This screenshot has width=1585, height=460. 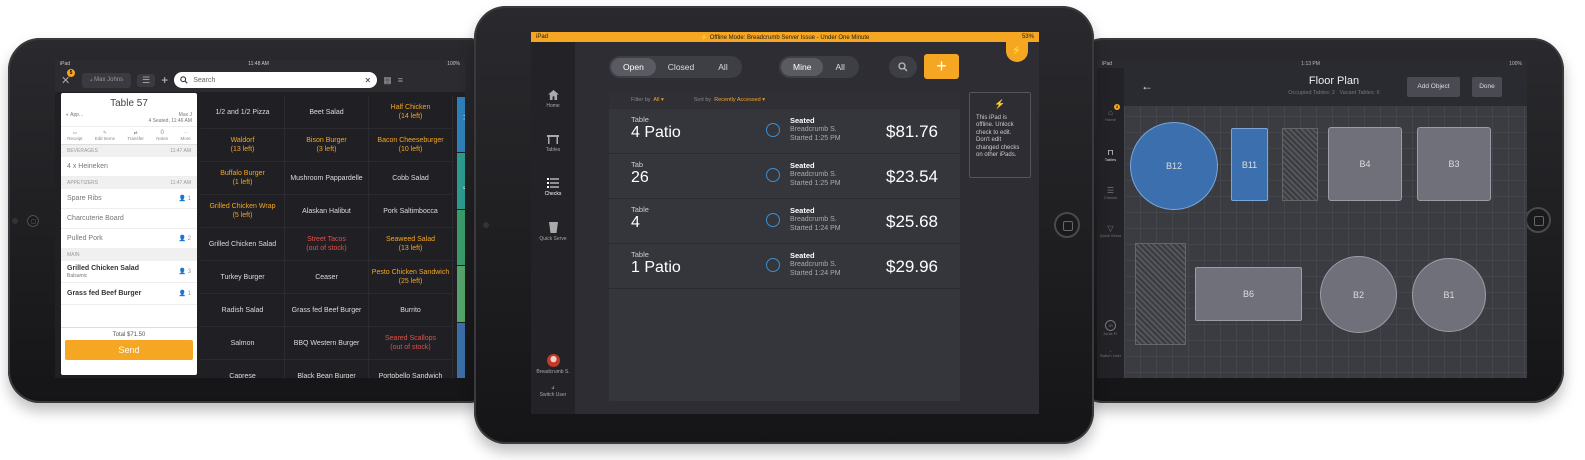 What do you see at coordinates (815, 138) in the screenshot?
I see `check-started: Started 1:25 PM` at bounding box center [815, 138].